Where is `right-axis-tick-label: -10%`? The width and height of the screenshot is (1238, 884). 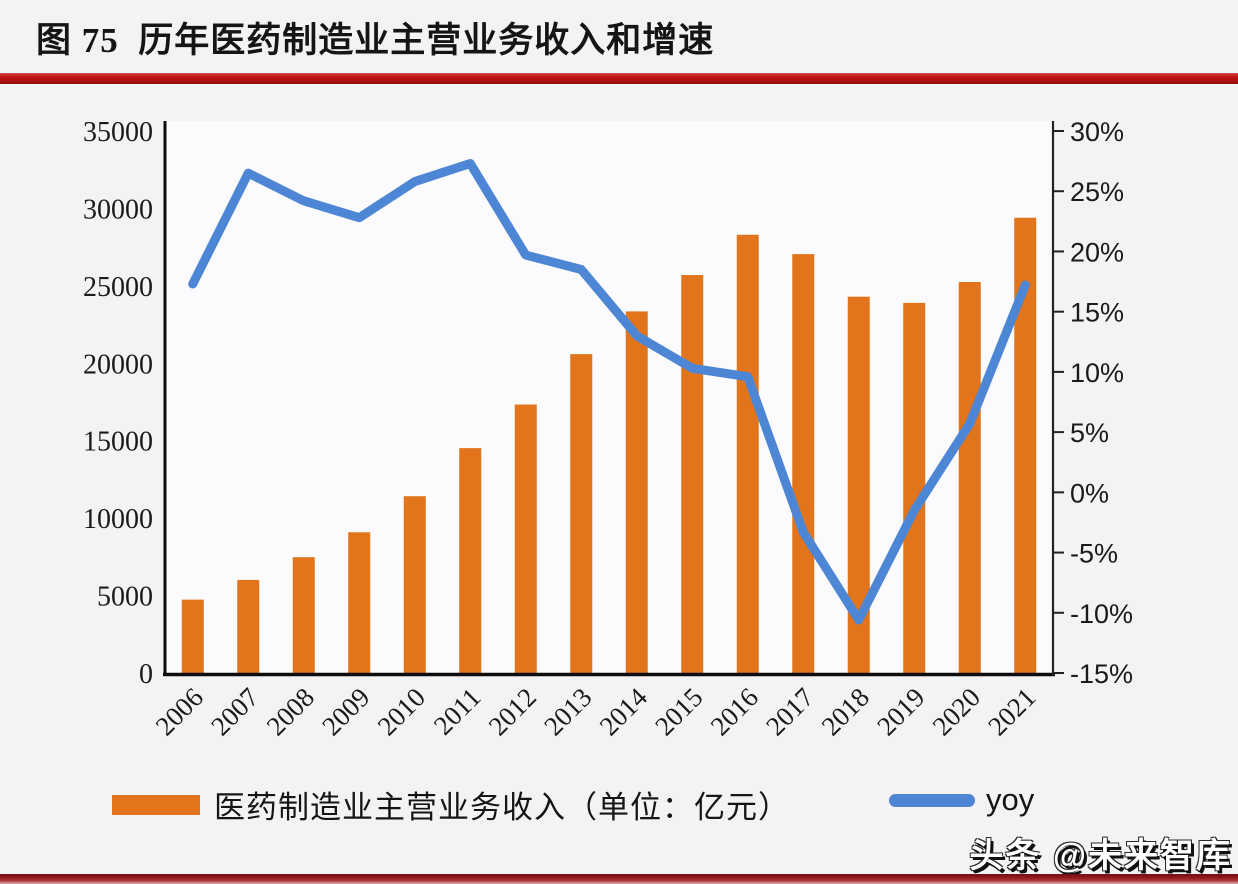
right-axis-tick-label: -10% is located at coordinates (1101, 614).